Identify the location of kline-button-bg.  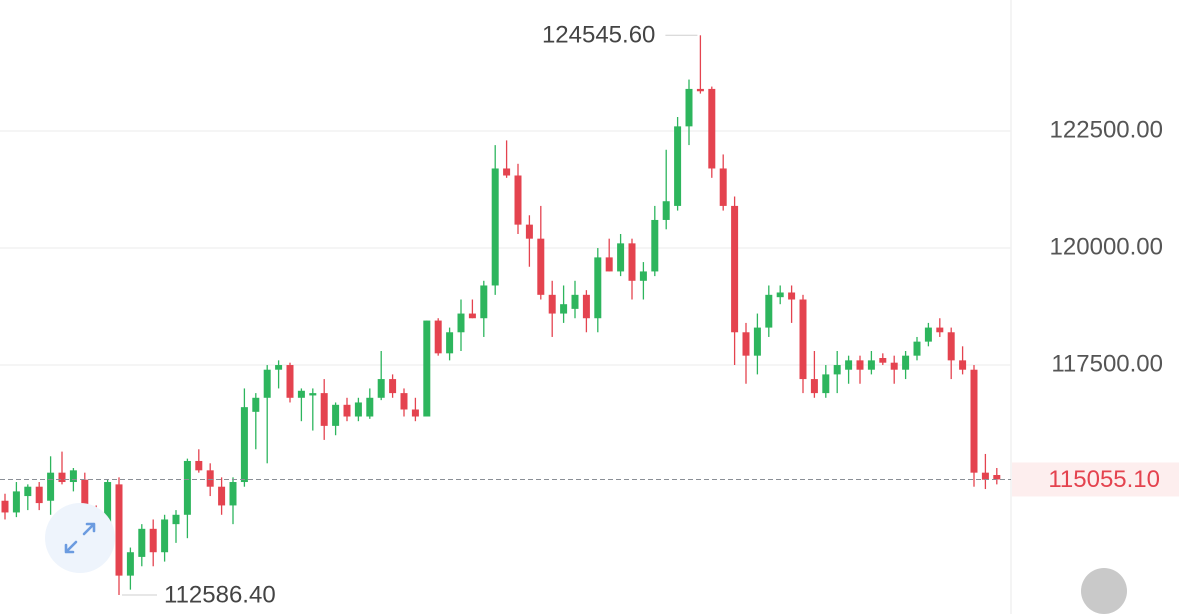
(1104, 591).